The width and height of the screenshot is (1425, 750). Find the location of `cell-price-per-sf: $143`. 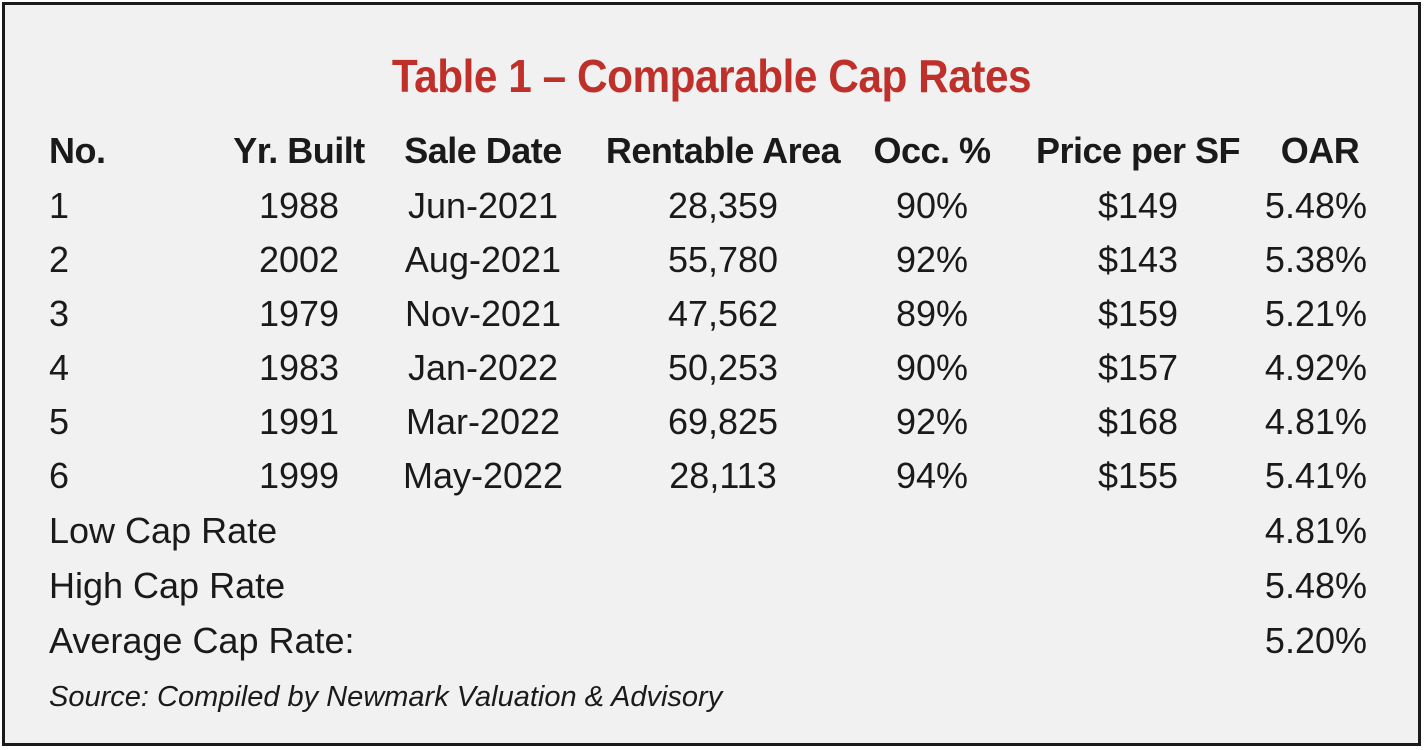

cell-price-per-sf: $143 is located at coordinates (1138, 259).